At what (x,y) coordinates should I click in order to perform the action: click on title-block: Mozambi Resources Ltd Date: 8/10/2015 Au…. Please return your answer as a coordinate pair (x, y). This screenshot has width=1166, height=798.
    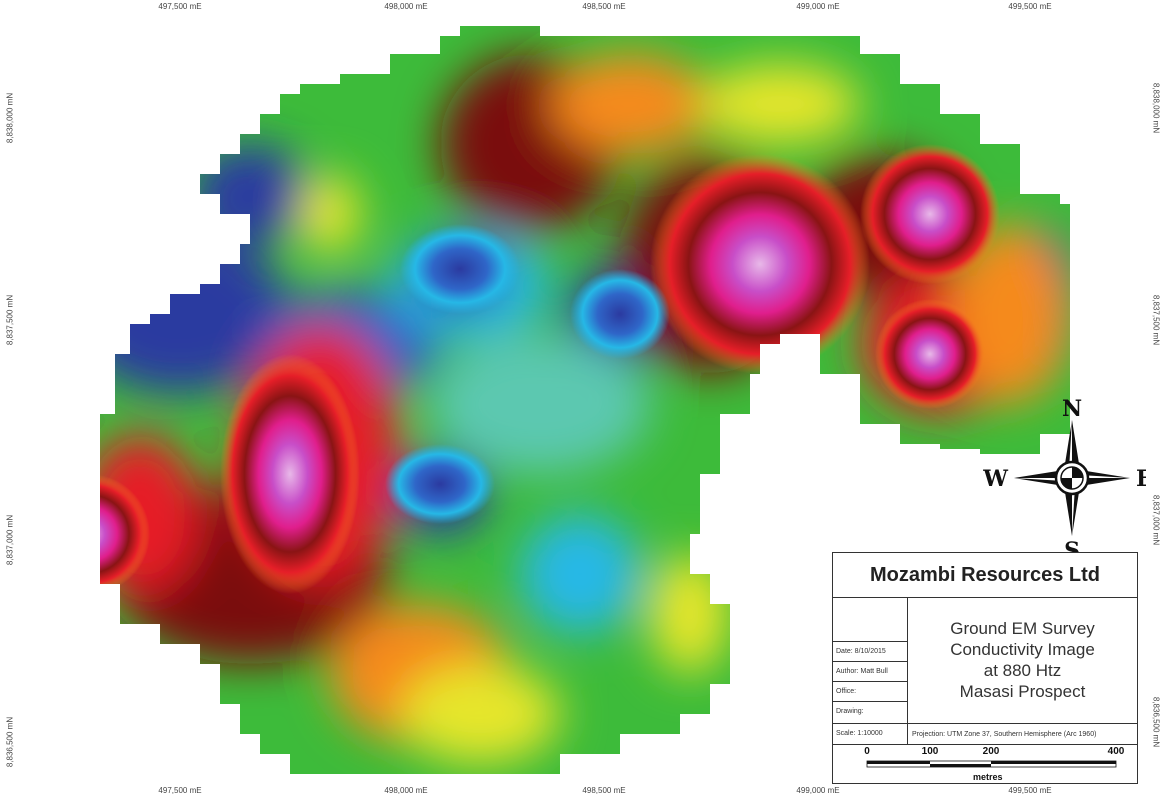
    Looking at the image, I should click on (985, 668).